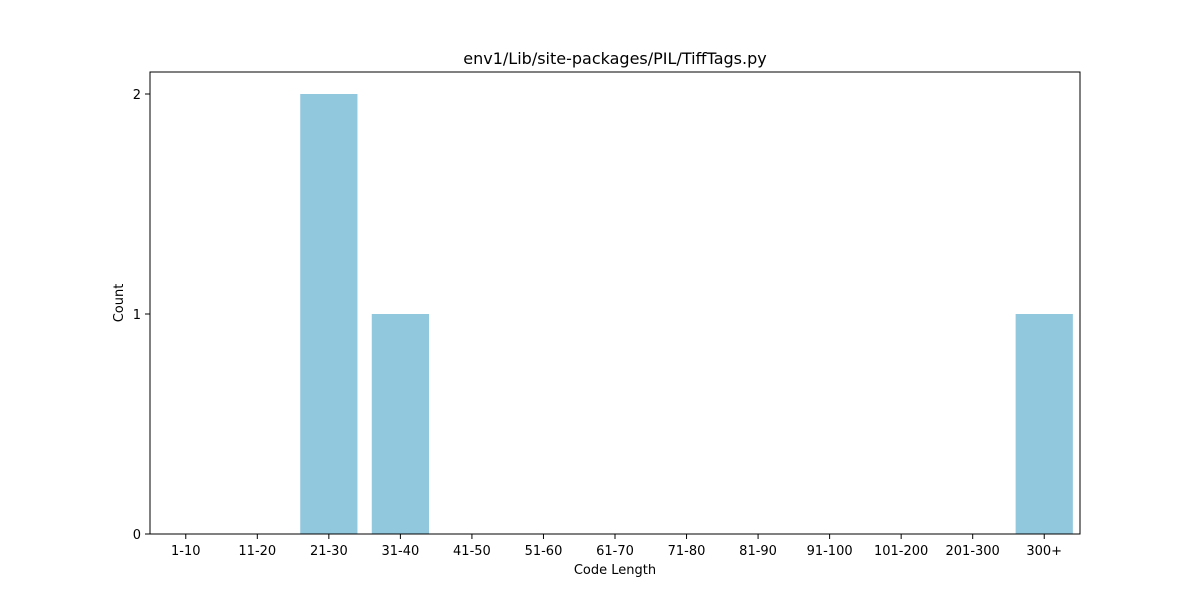 The width and height of the screenshot is (1200, 604). I want to click on chart-title: env1/Lib/site-packages/PIL/TiffTags.py, so click(614, 58).